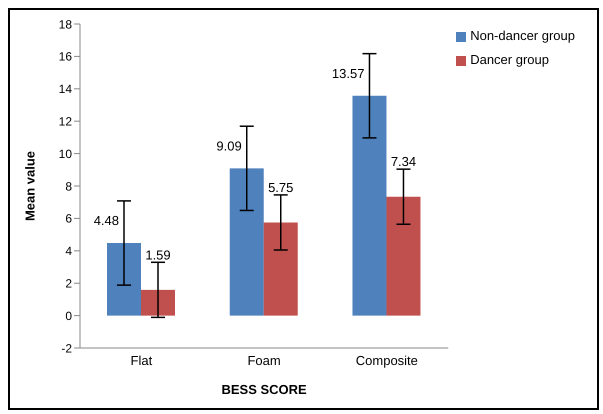 The image size is (603, 414). Describe the element at coordinates (403, 162) in the screenshot. I see `data-label: 7.34` at that location.